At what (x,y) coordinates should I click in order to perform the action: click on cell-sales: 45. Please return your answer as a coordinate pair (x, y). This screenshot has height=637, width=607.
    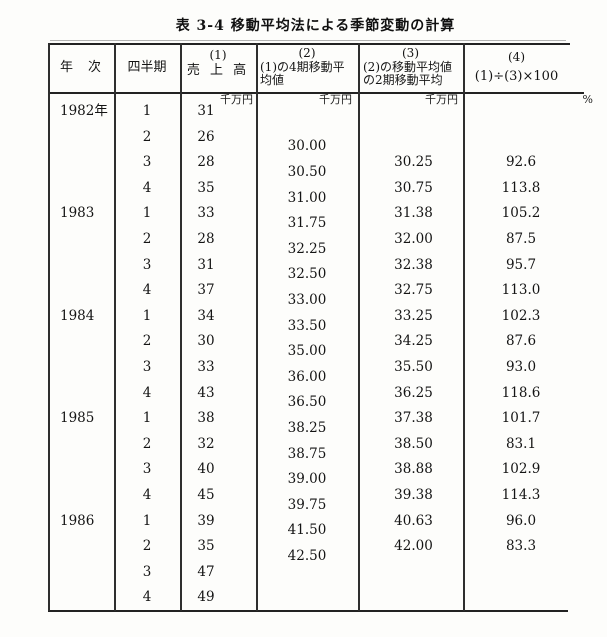
    Looking at the image, I should click on (206, 495).